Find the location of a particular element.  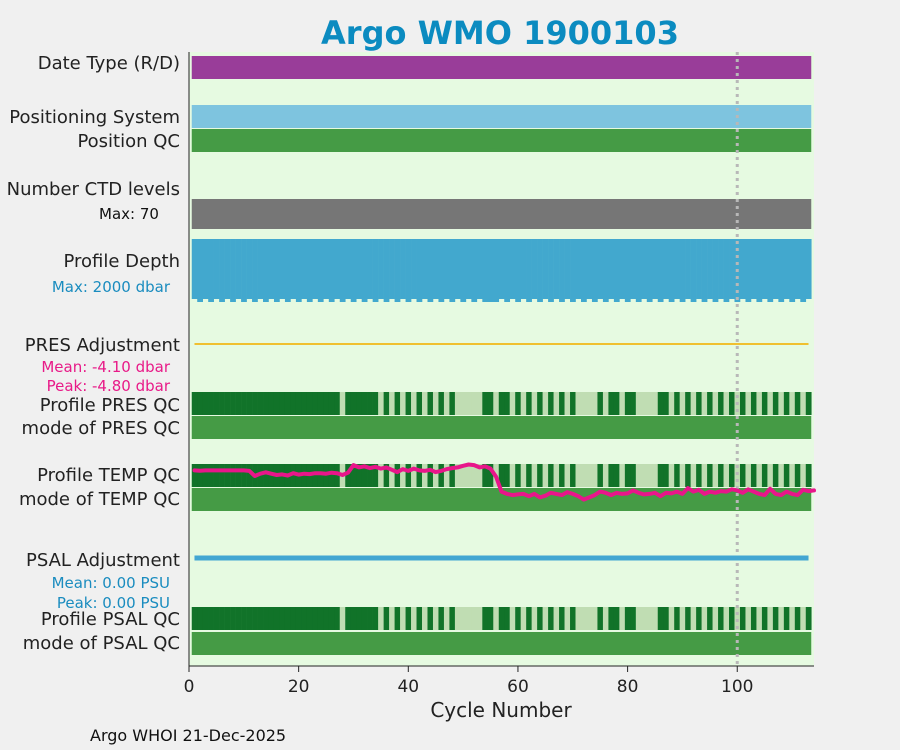

x-axis-label: Cycle Number is located at coordinates (501, 710).